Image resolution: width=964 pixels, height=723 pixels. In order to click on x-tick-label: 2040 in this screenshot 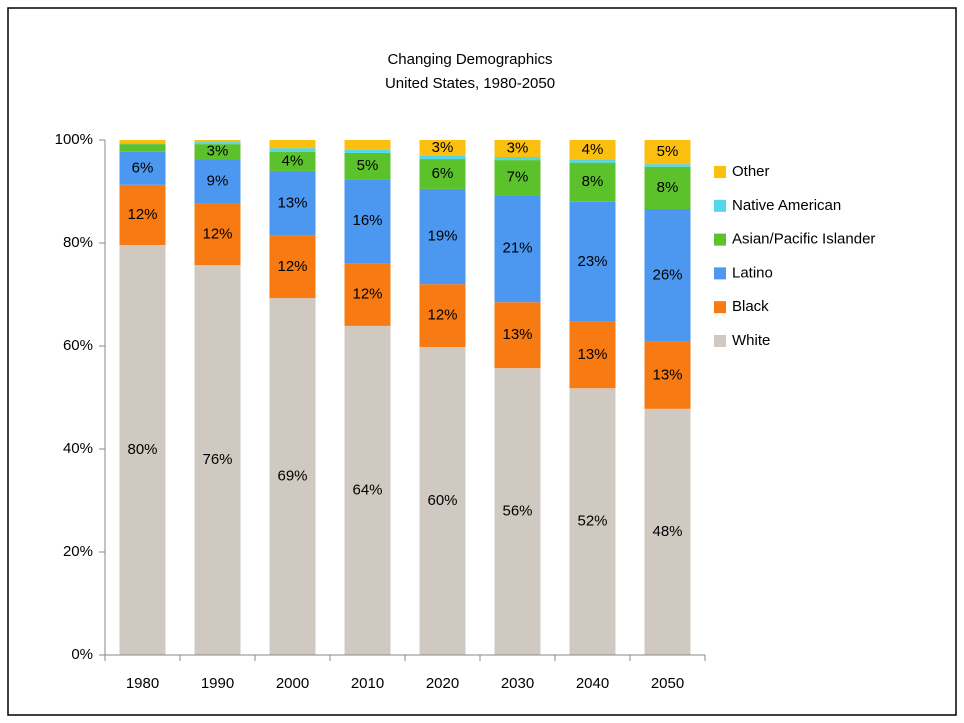, I will do `click(592, 683)`.